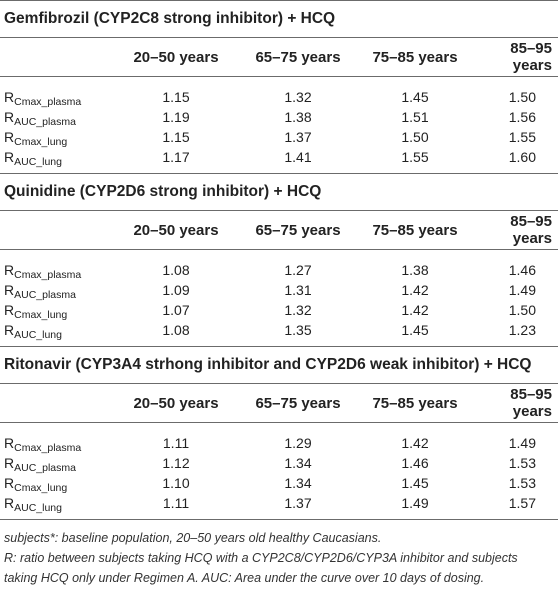  I want to click on cell-value: 1.29, so click(298, 443).